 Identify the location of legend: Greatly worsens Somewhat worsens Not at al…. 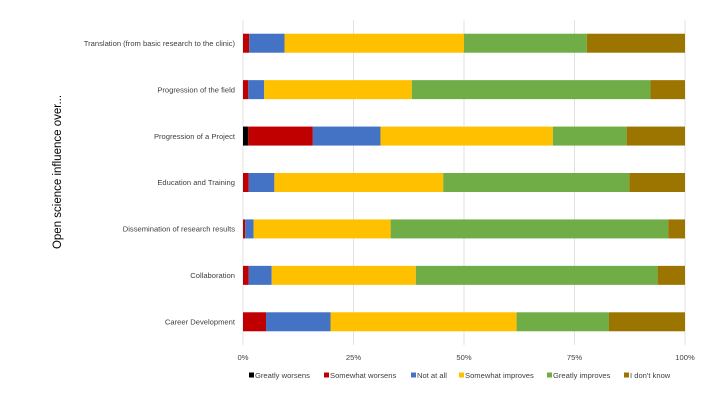
(460, 375).